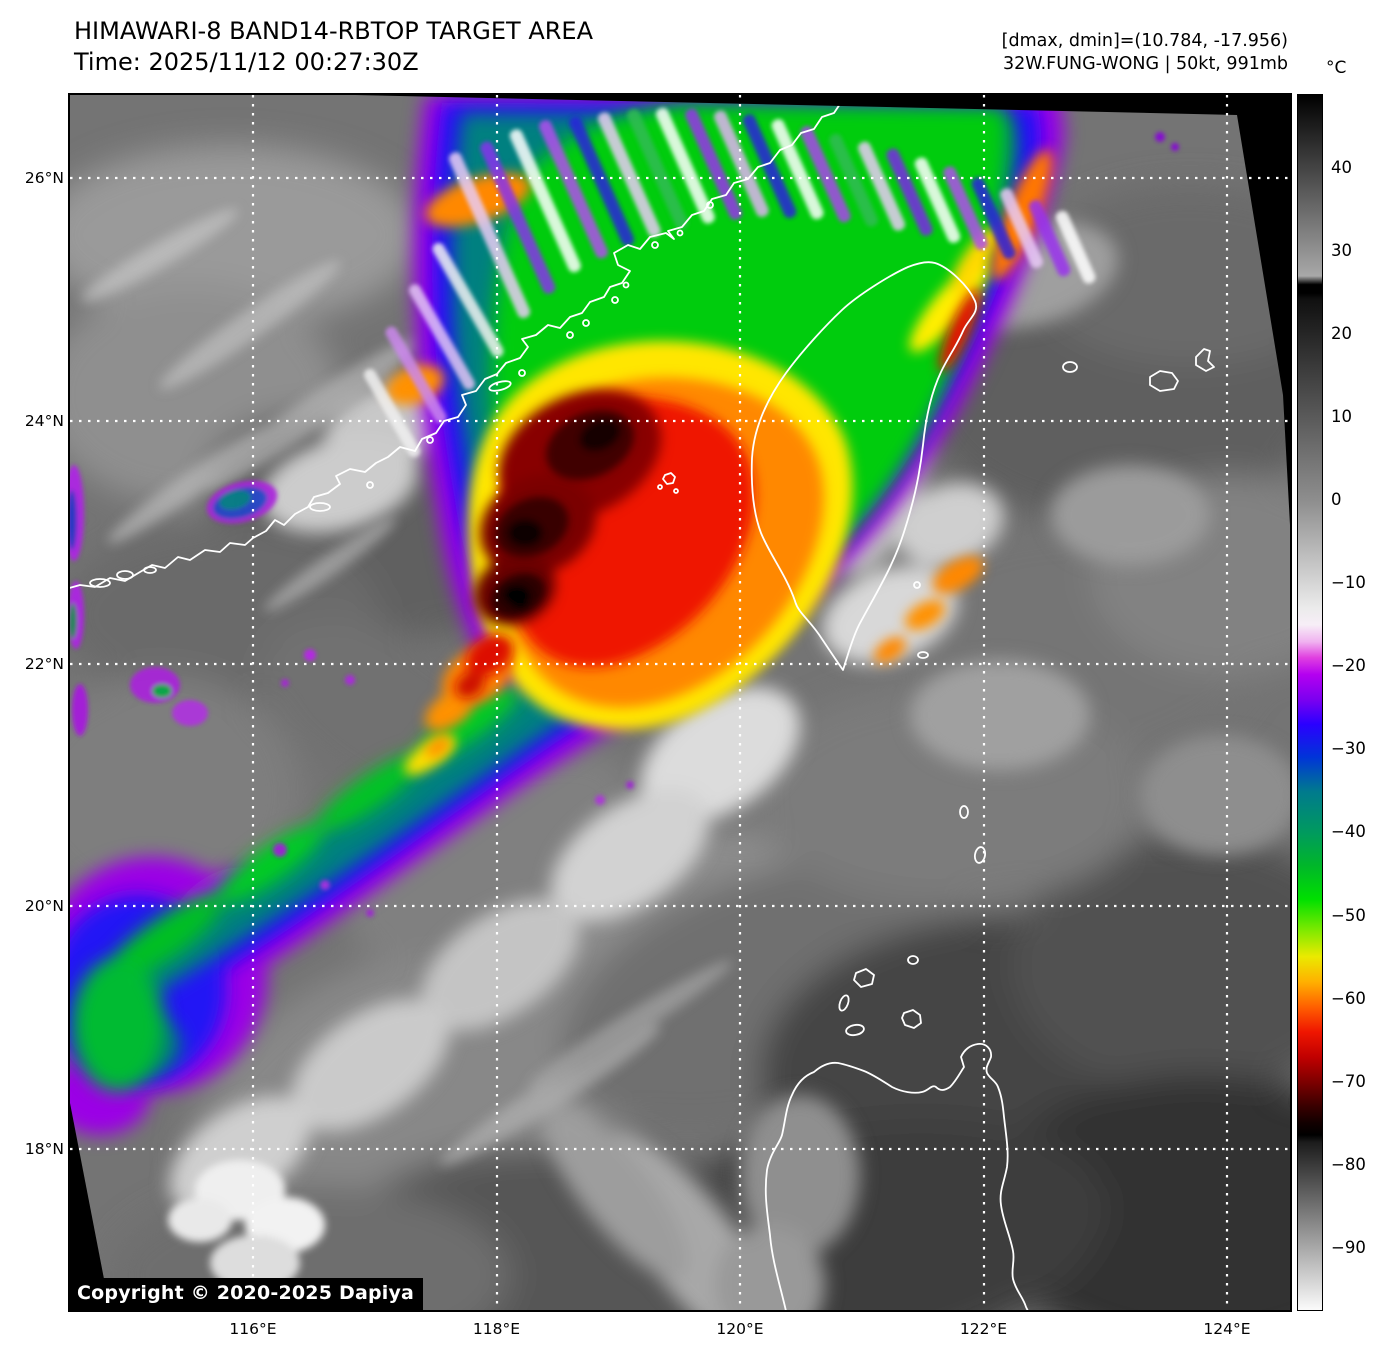  I want to click on copyright-badge: Copyright © 2020-2025 Dapiya, so click(247, 1294).